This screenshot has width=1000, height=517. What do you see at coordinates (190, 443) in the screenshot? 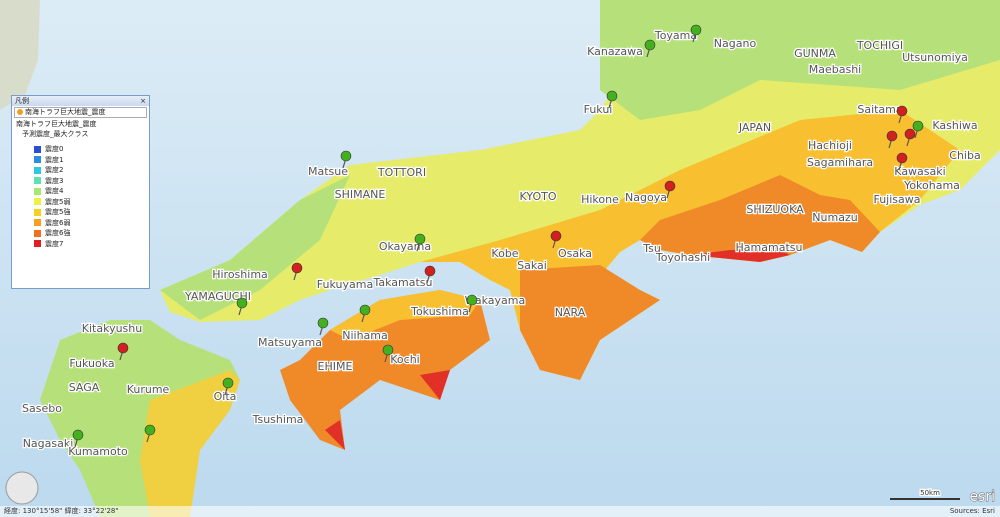
I see `land-kyushu-east` at bounding box center [190, 443].